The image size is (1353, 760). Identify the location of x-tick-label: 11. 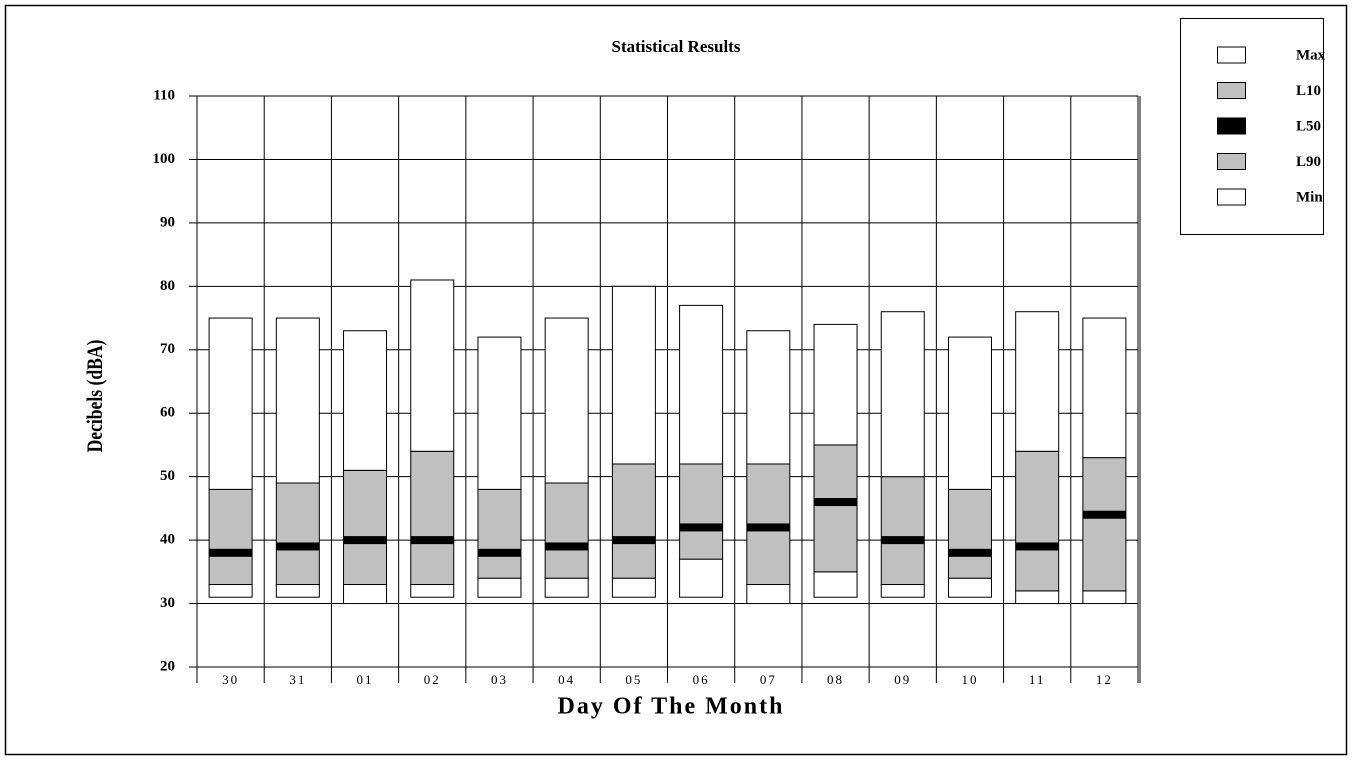
(1037, 679).